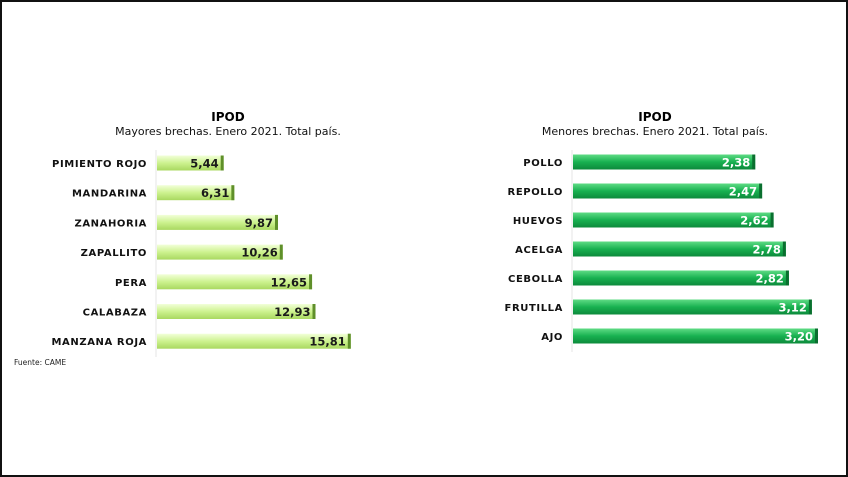 The image size is (848, 477). Describe the element at coordinates (327, 342) in the screenshot. I see `data-label: 15,81` at that location.